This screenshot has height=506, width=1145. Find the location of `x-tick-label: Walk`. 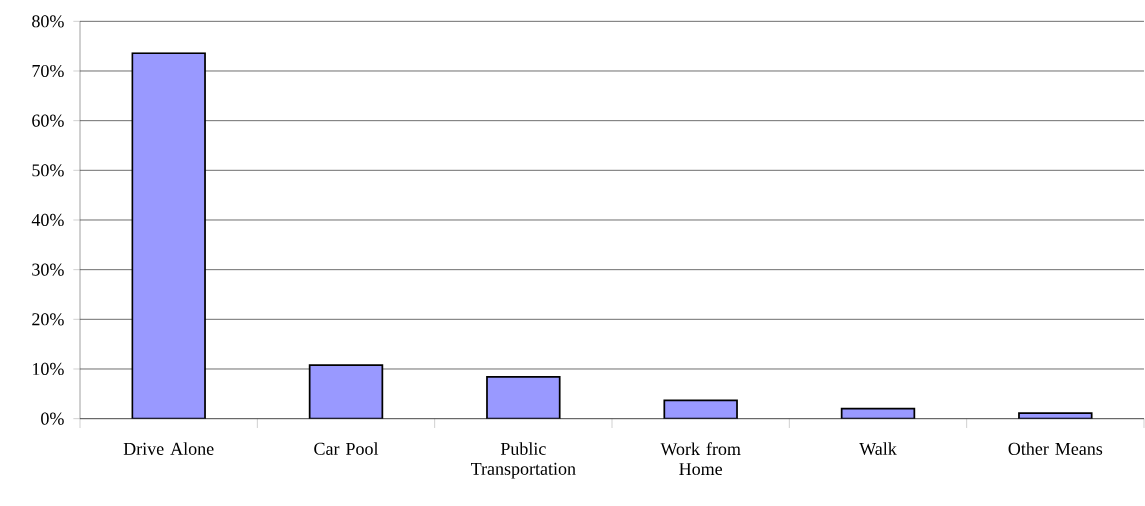

x-tick-label: Walk is located at coordinates (878, 449).